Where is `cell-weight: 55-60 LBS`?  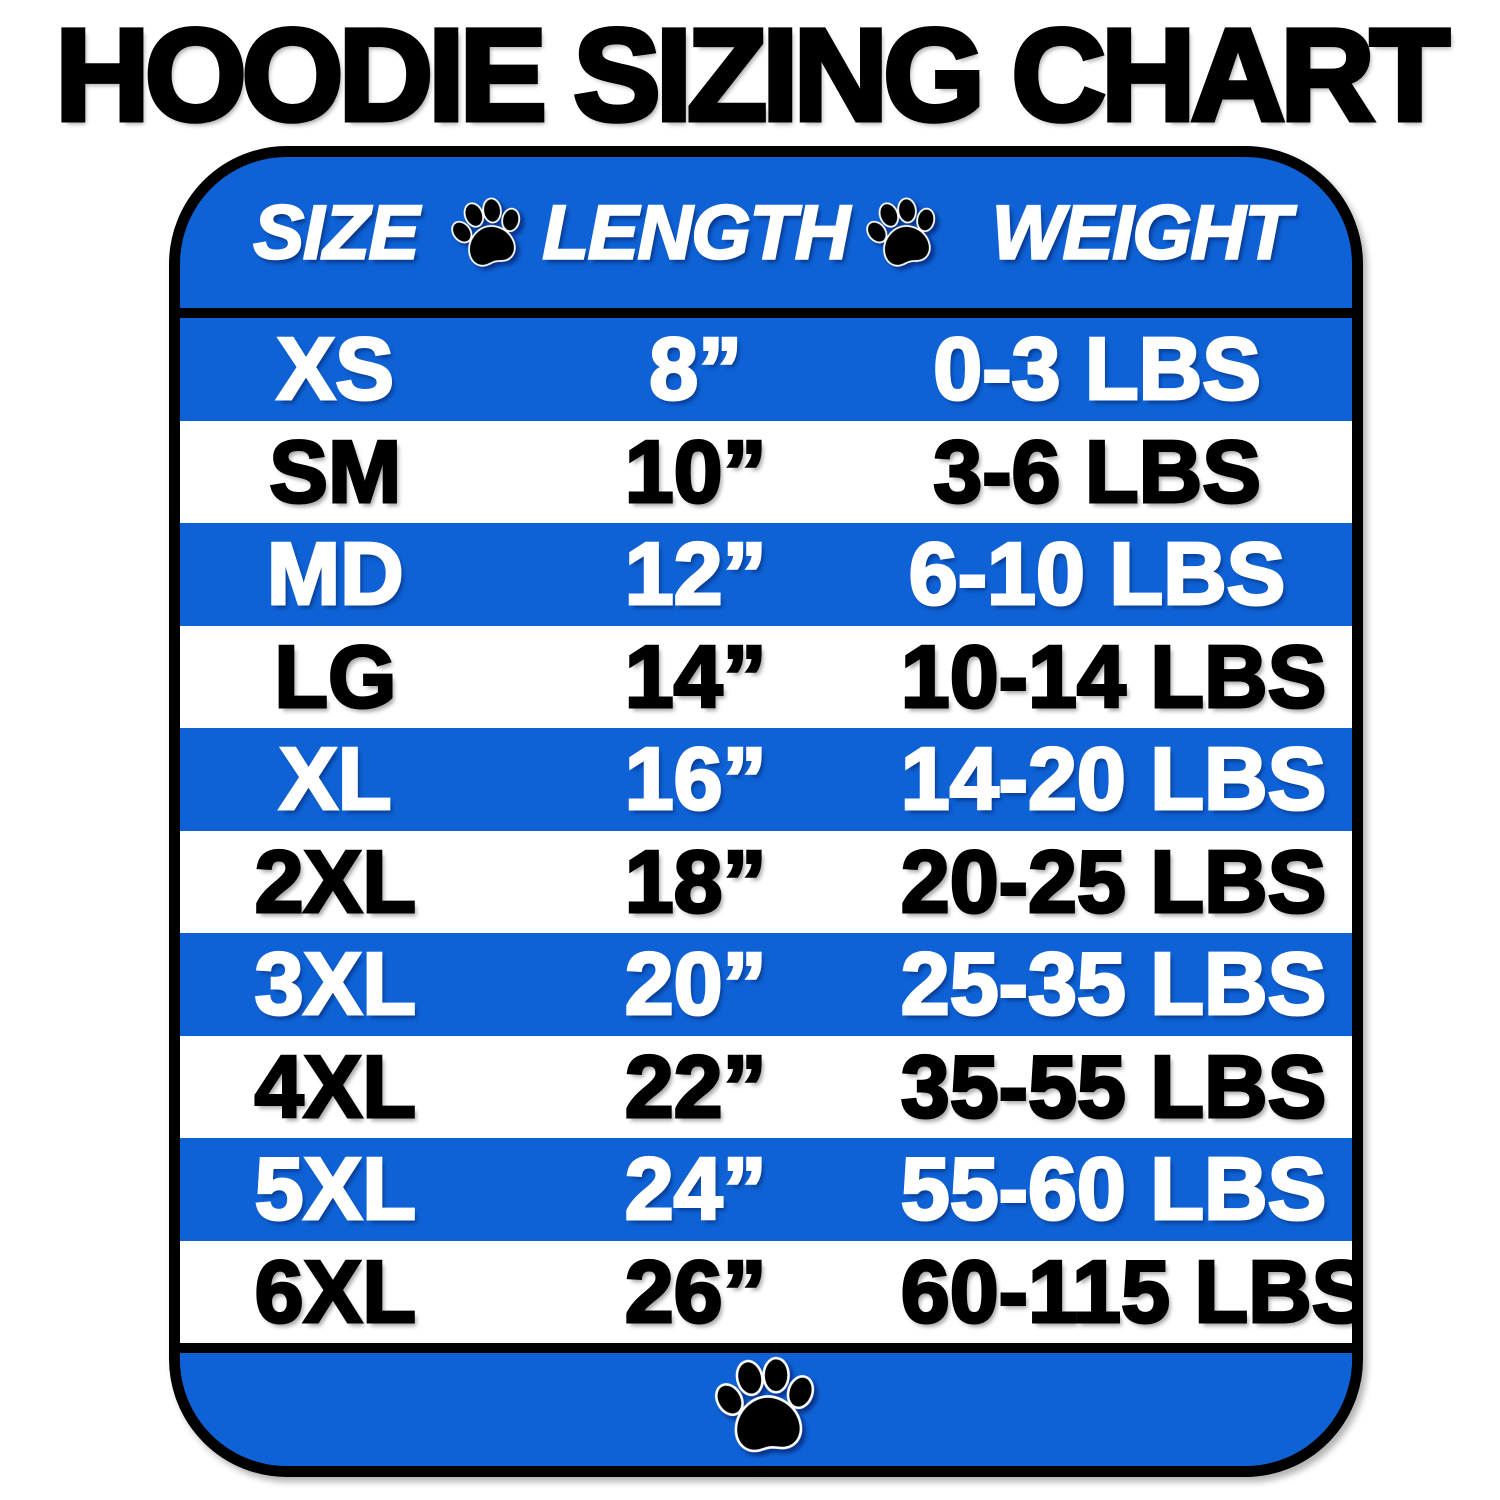
cell-weight: 55-60 LBS is located at coordinates (1113, 1189).